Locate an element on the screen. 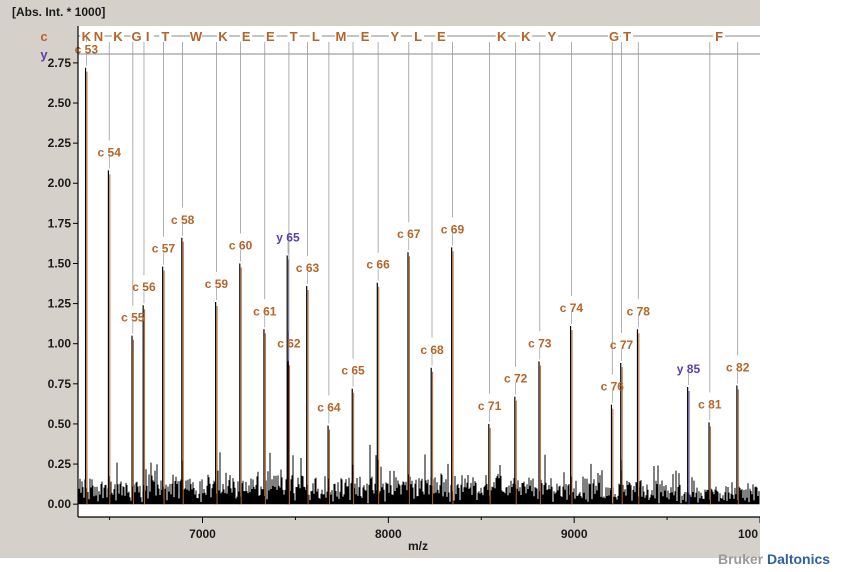 Image resolution: width=842 pixels, height=572 pixels. brand-name-part1: Bruker is located at coordinates (743, 559).